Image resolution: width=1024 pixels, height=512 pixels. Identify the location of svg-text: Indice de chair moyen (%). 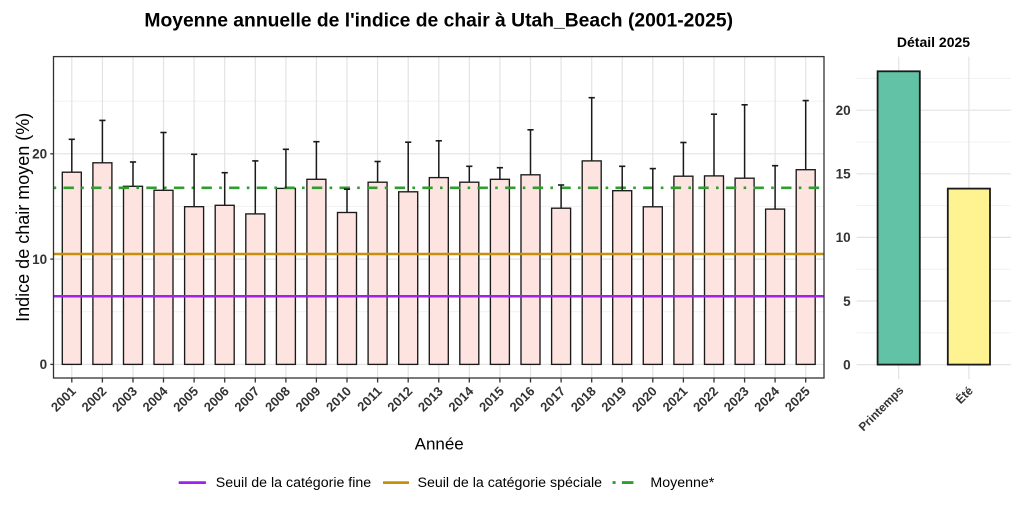
(23, 217).